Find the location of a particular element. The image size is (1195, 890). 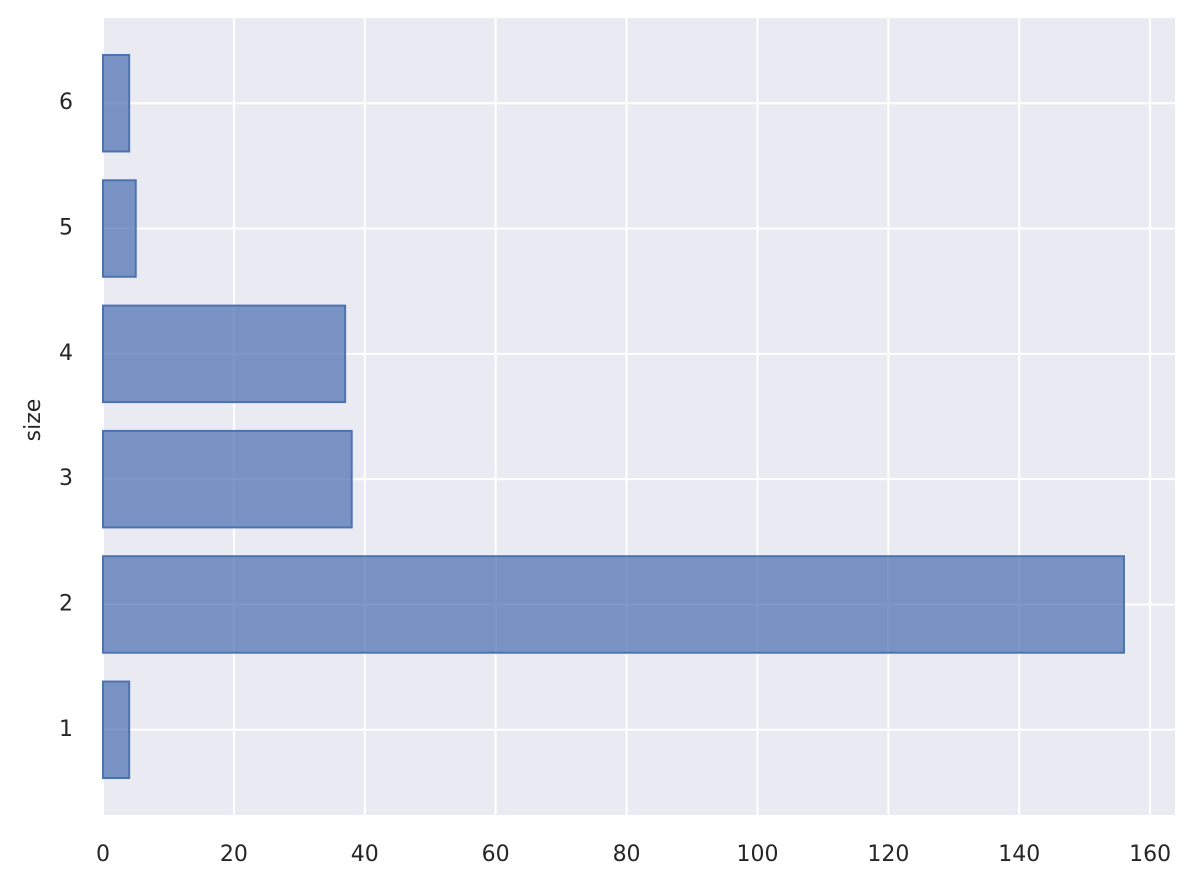

y-tick-label: 5 is located at coordinates (66, 228).